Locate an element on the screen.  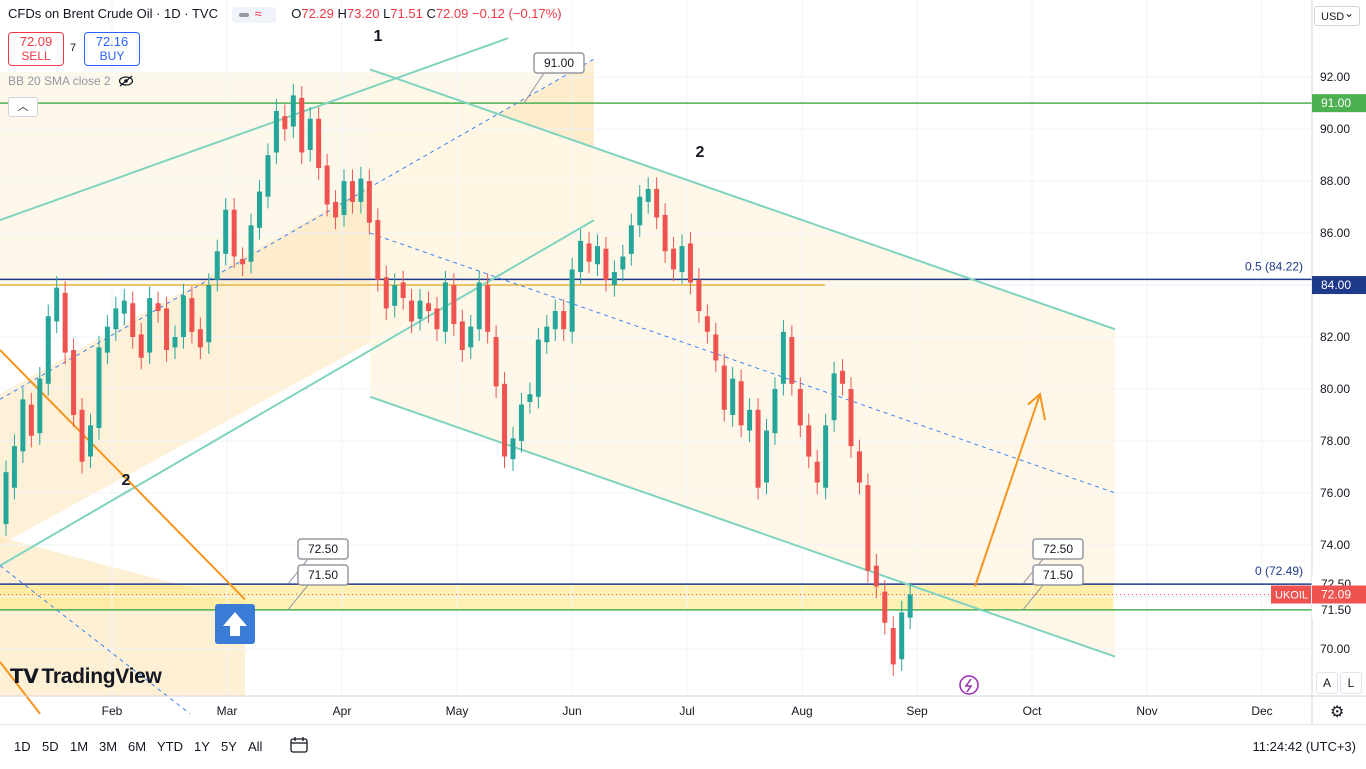
timeframe-all: All is located at coordinates (255, 746).